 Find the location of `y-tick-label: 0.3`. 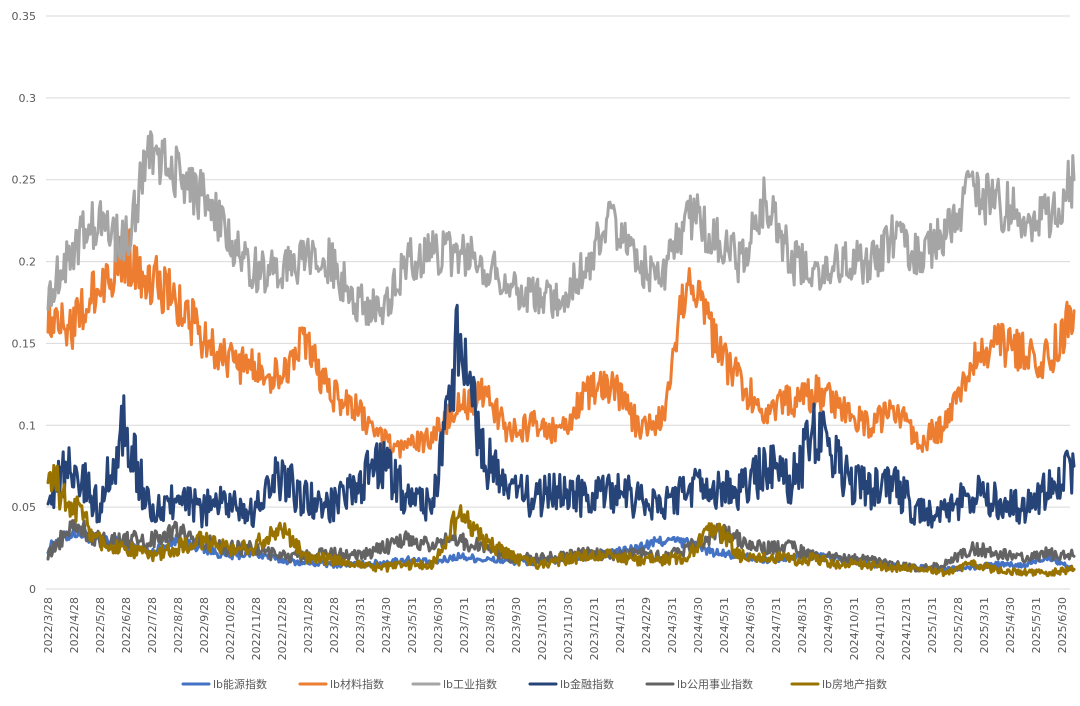

y-tick-label: 0.3 is located at coordinates (28, 98).